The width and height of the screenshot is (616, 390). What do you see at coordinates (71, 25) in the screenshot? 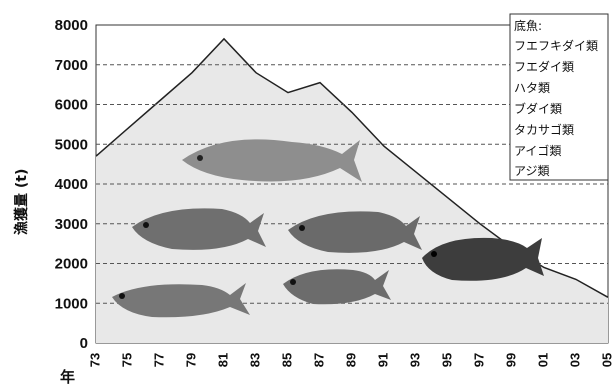
I see `y-tick-label: 8000` at bounding box center [71, 25].